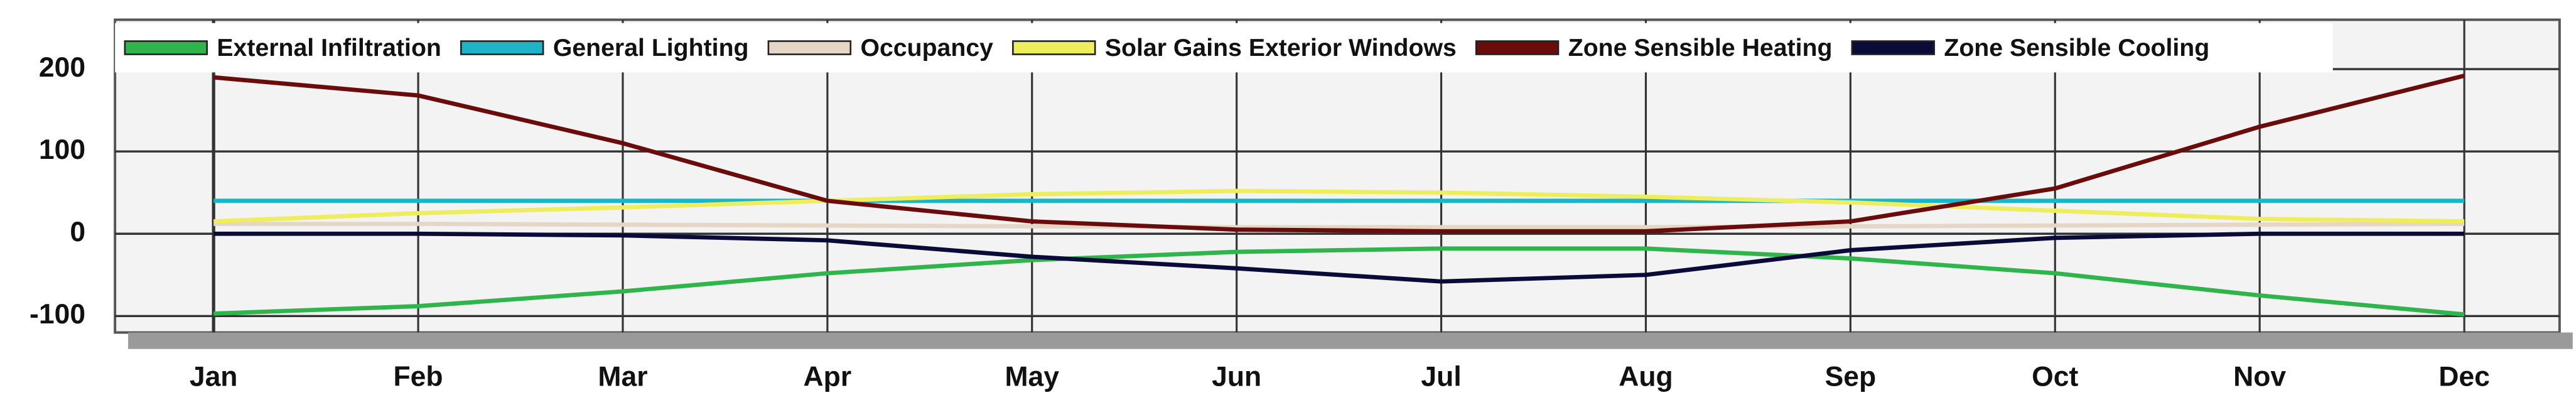  I want to click on x-tick-label: Sep, so click(1851, 377).